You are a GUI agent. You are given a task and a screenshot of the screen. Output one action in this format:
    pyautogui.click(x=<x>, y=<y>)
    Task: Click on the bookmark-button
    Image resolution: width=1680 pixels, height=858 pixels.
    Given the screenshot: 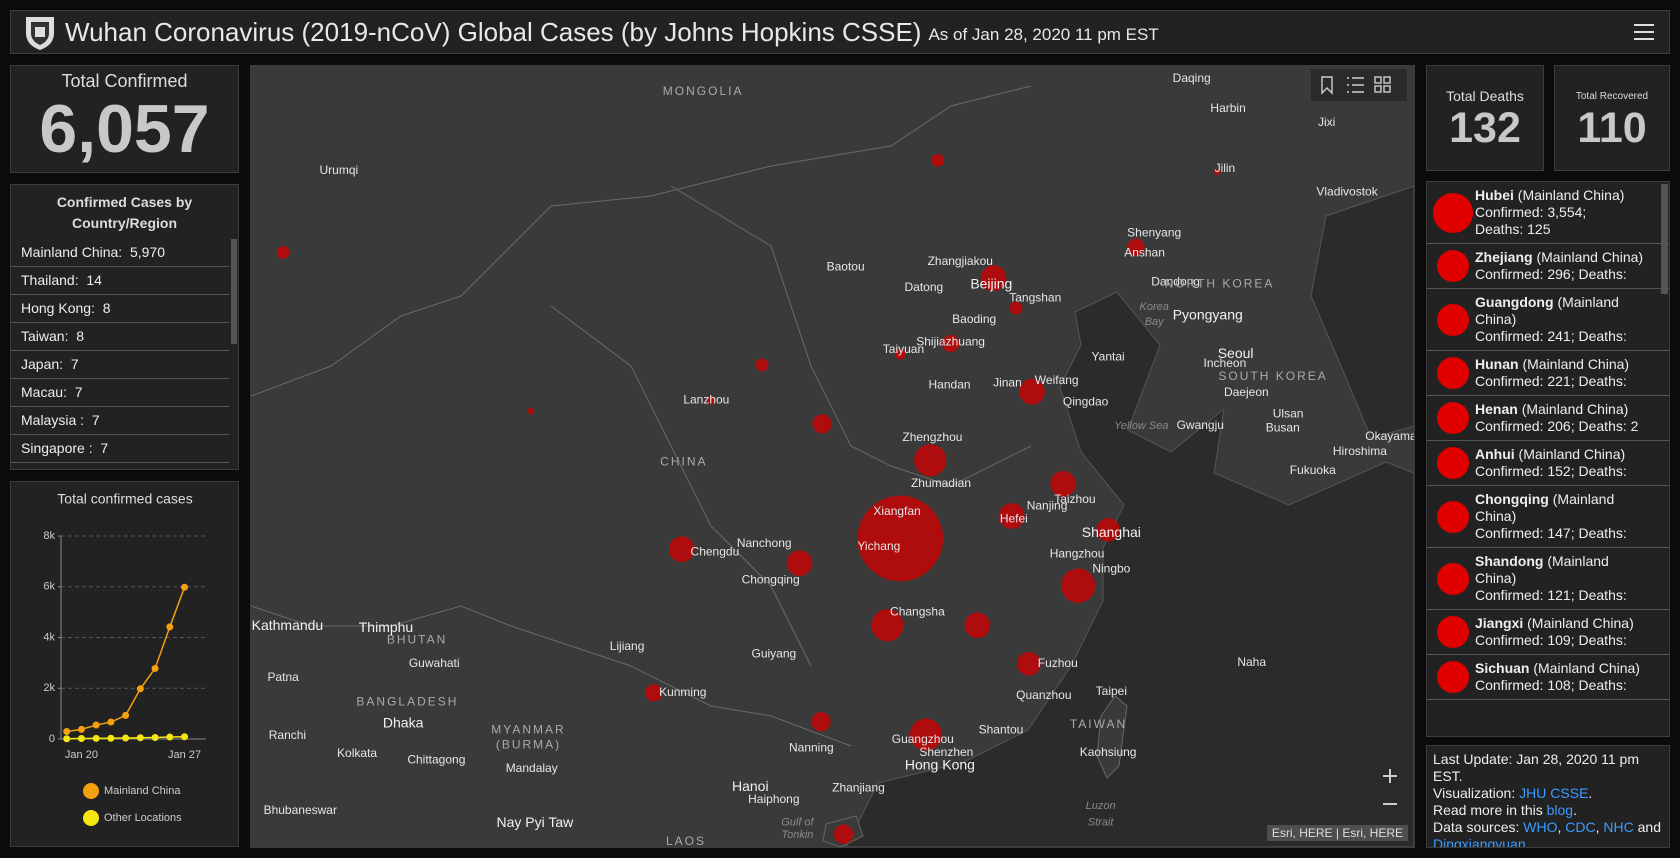 What is the action you would take?
    pyautogui.click(x=1327, y=85)
    